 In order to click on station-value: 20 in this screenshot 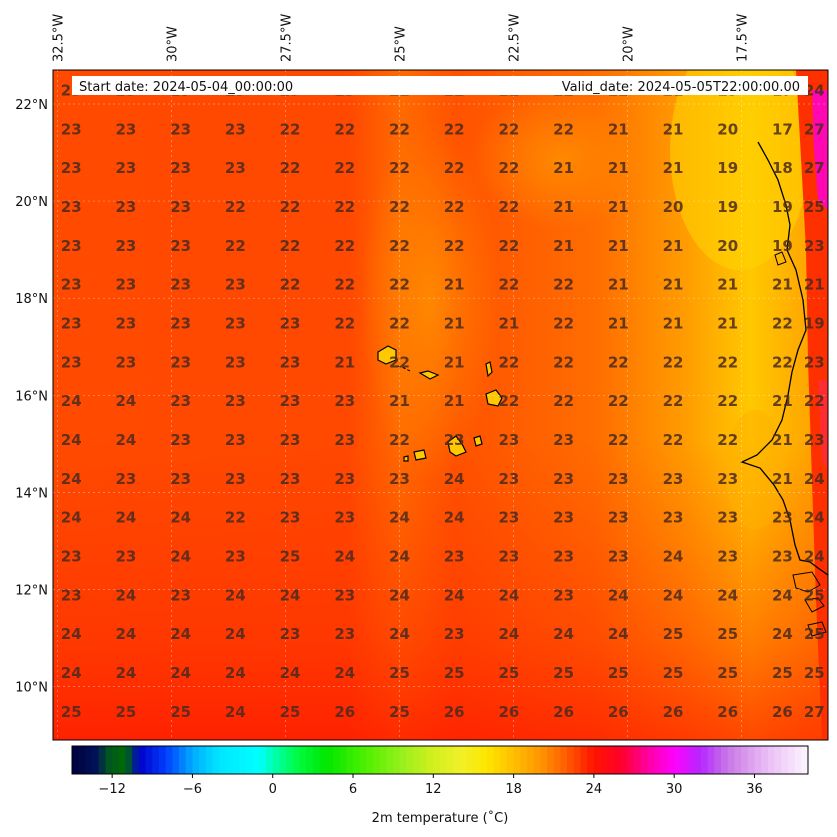, I will do `click(673, 207)`.